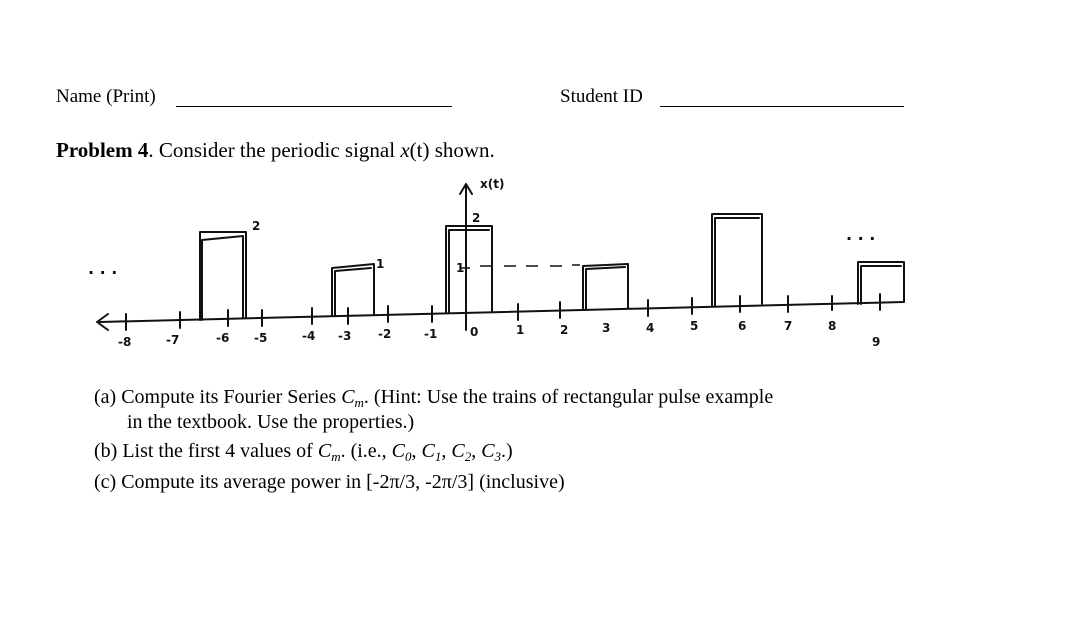 Image resolution: width=1080 pixels, height=634 pixels. I want to click on tick-label: 3, so click(606, 328).